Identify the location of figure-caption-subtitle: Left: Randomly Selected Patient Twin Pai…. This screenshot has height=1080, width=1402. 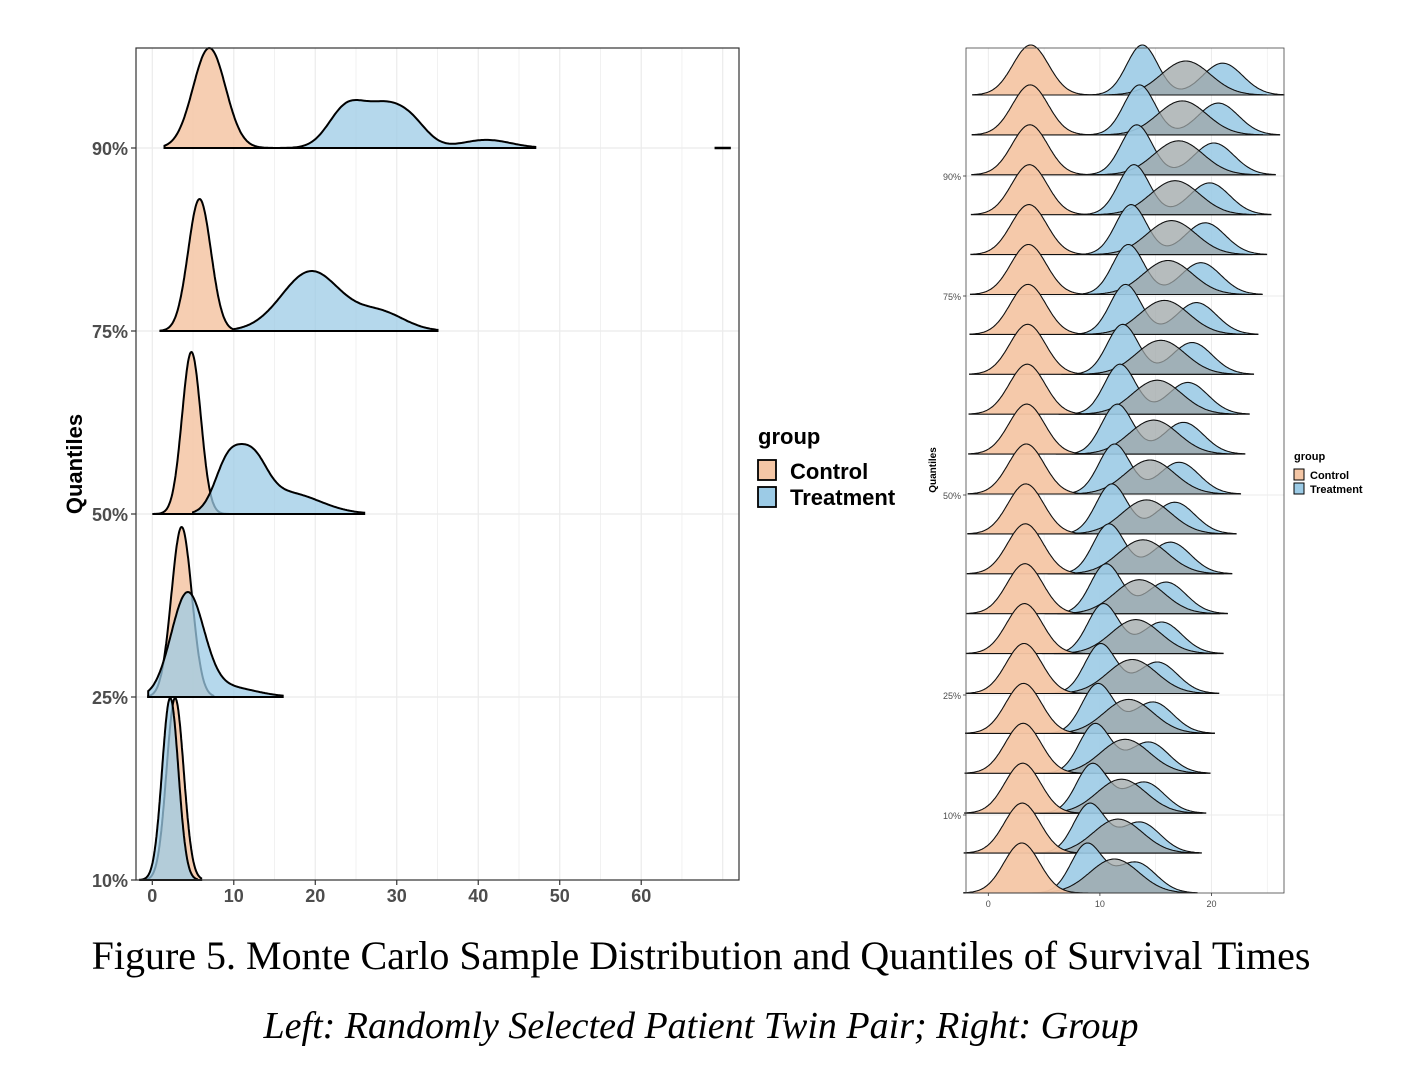
(701, 1026).